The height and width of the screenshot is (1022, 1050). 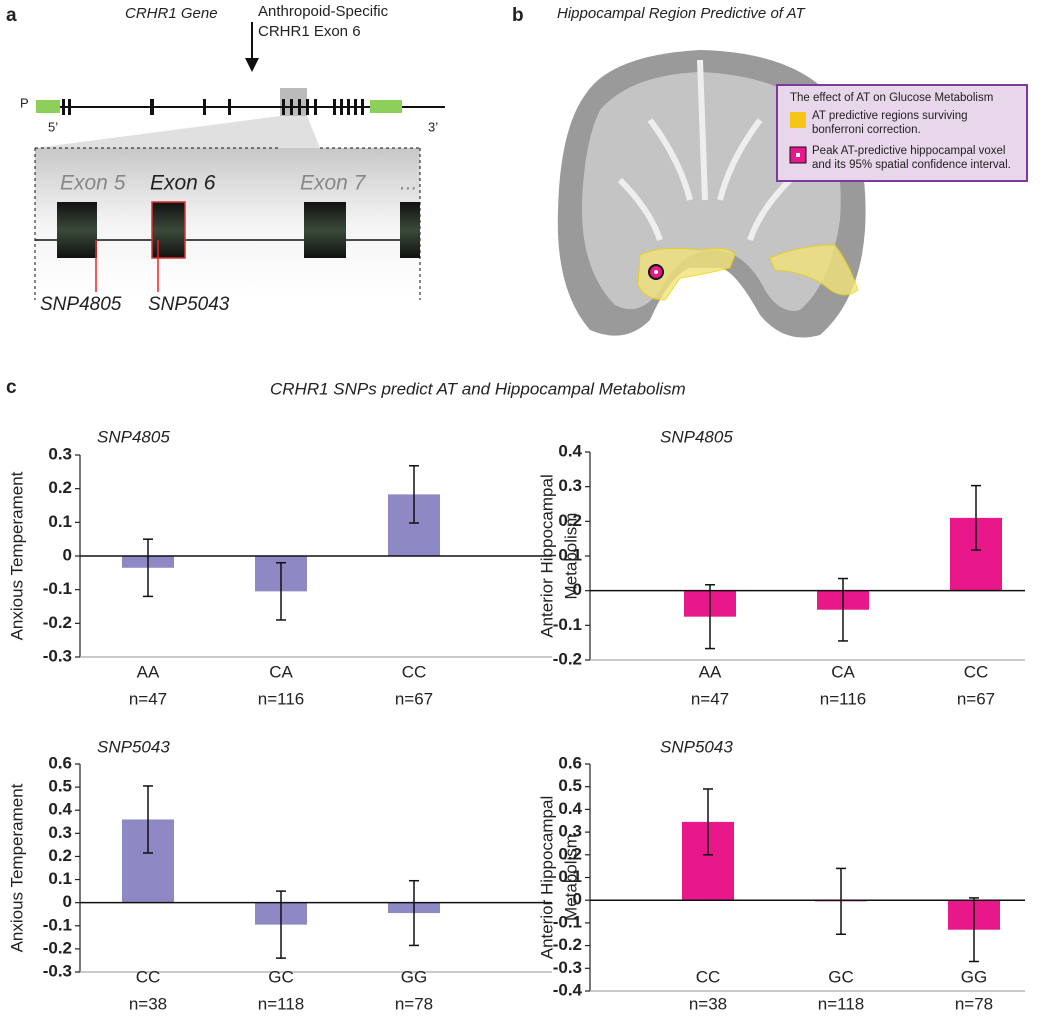 I want to click on panel-letter: b, so click(x=518, y=15).